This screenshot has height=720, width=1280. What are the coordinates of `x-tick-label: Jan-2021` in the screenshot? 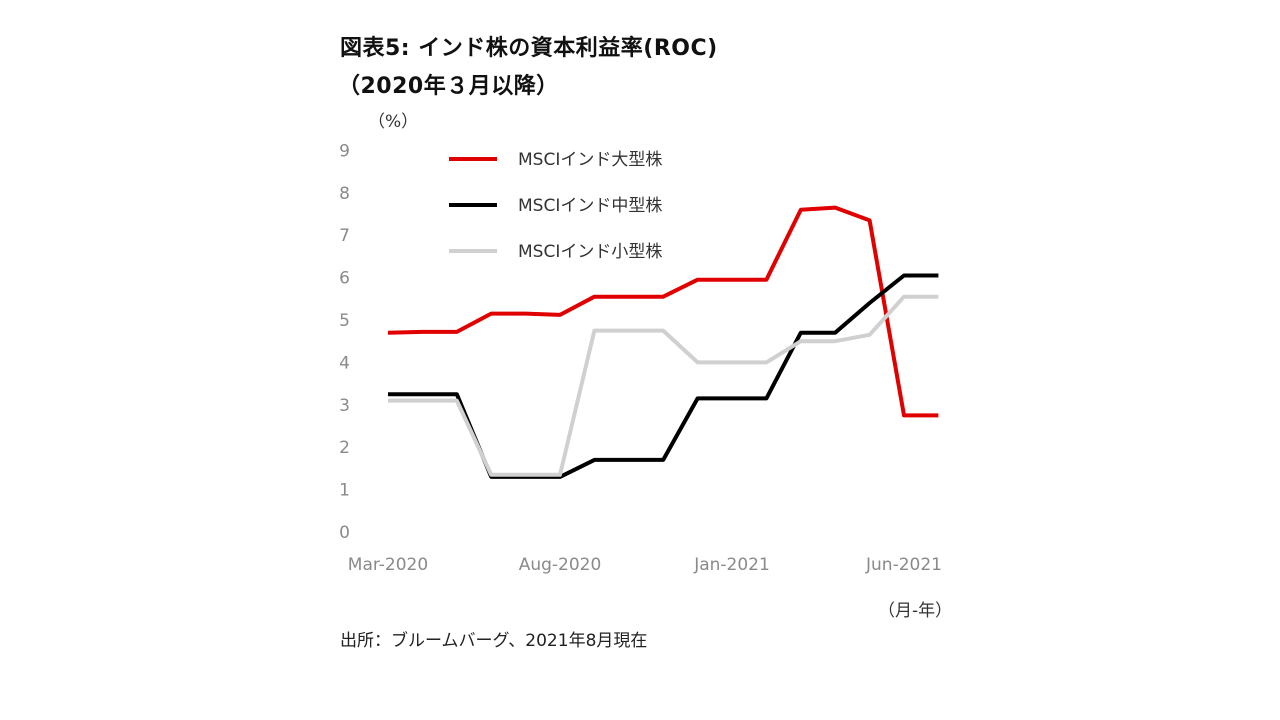 It's located at (731, 565).